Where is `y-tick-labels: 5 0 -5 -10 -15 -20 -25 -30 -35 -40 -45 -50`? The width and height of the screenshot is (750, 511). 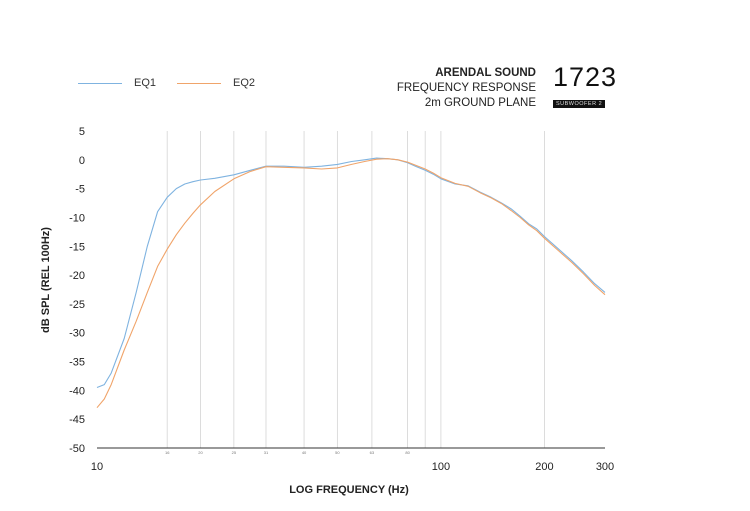 y-tick-labels: 5 0 -5 -10 -15 -20 -25 -30 -35 -40 -45 -50 is located at coordinates (77, 290).